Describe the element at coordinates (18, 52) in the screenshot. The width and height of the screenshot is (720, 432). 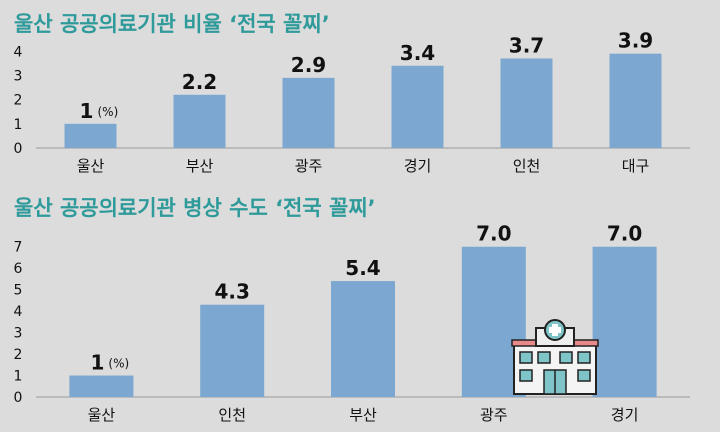
I see `chart1-ytick: 4` at that location.